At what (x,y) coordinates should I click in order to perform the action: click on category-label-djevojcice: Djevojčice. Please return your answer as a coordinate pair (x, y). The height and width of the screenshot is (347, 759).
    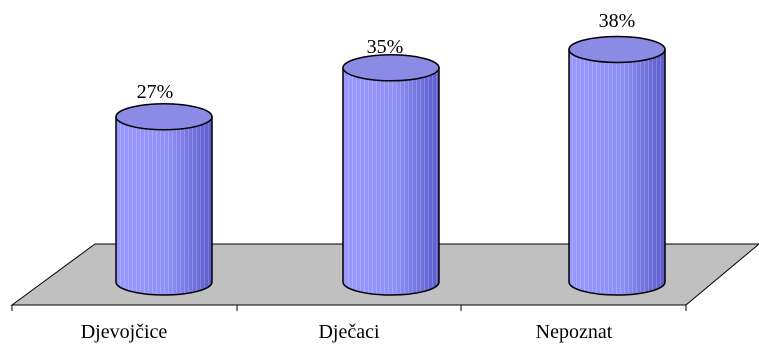
    Looking at the image, I should click on (124, 332).